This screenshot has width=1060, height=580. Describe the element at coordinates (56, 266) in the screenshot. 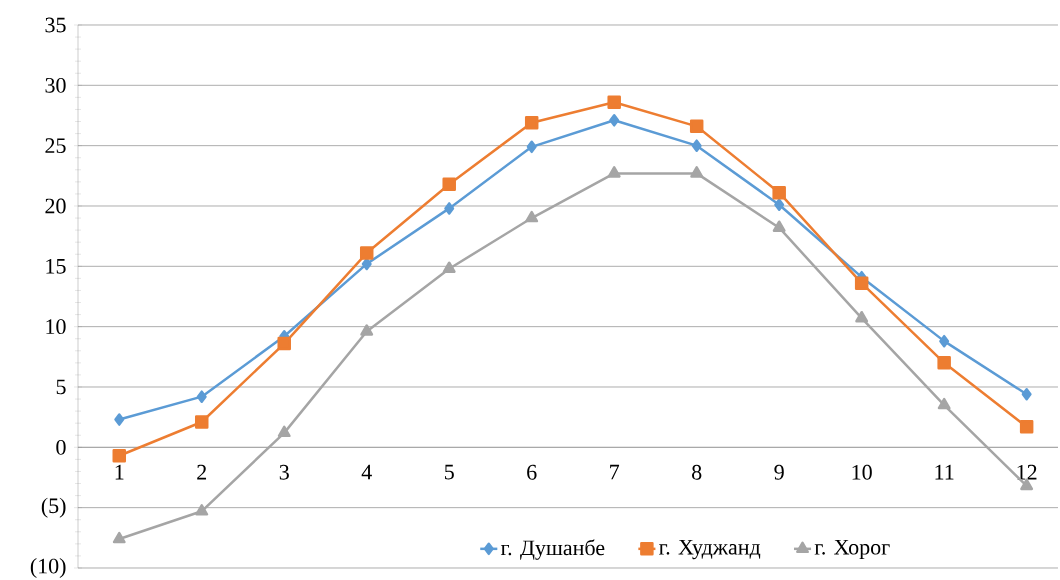

I see `y-tick-label: 15` at that location.